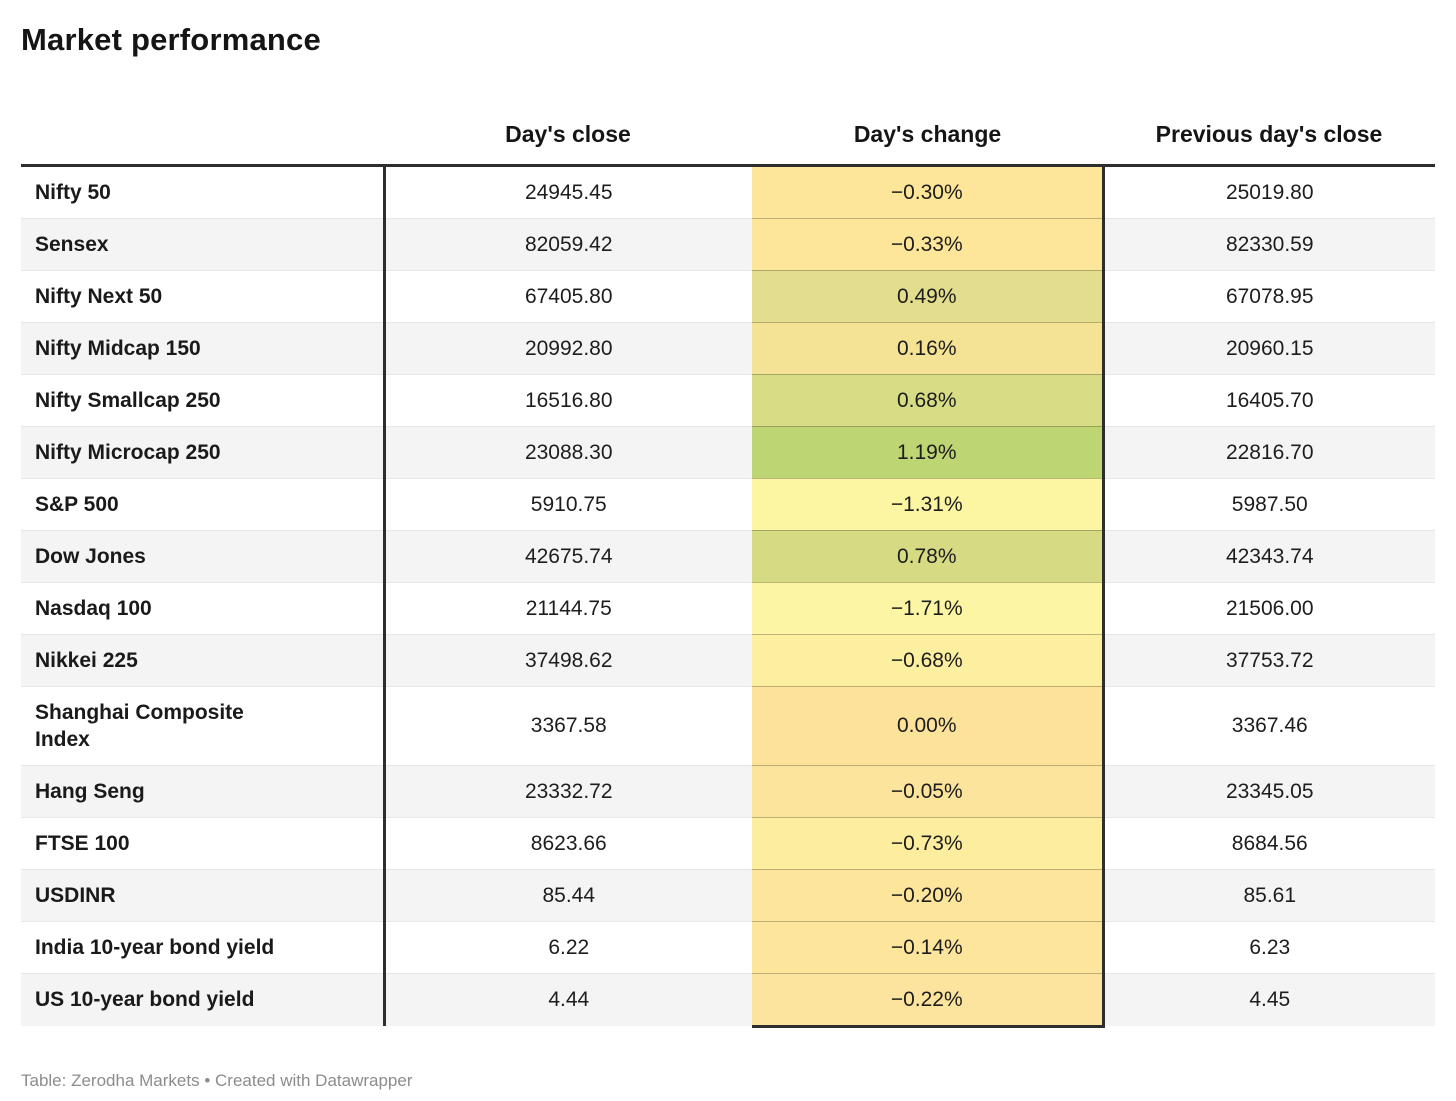 This screenshot has height=1101, width=1456. Describe the element at coordinates (203, 191) in the screenshot. I see `row-label: Nifty 50` at that location.